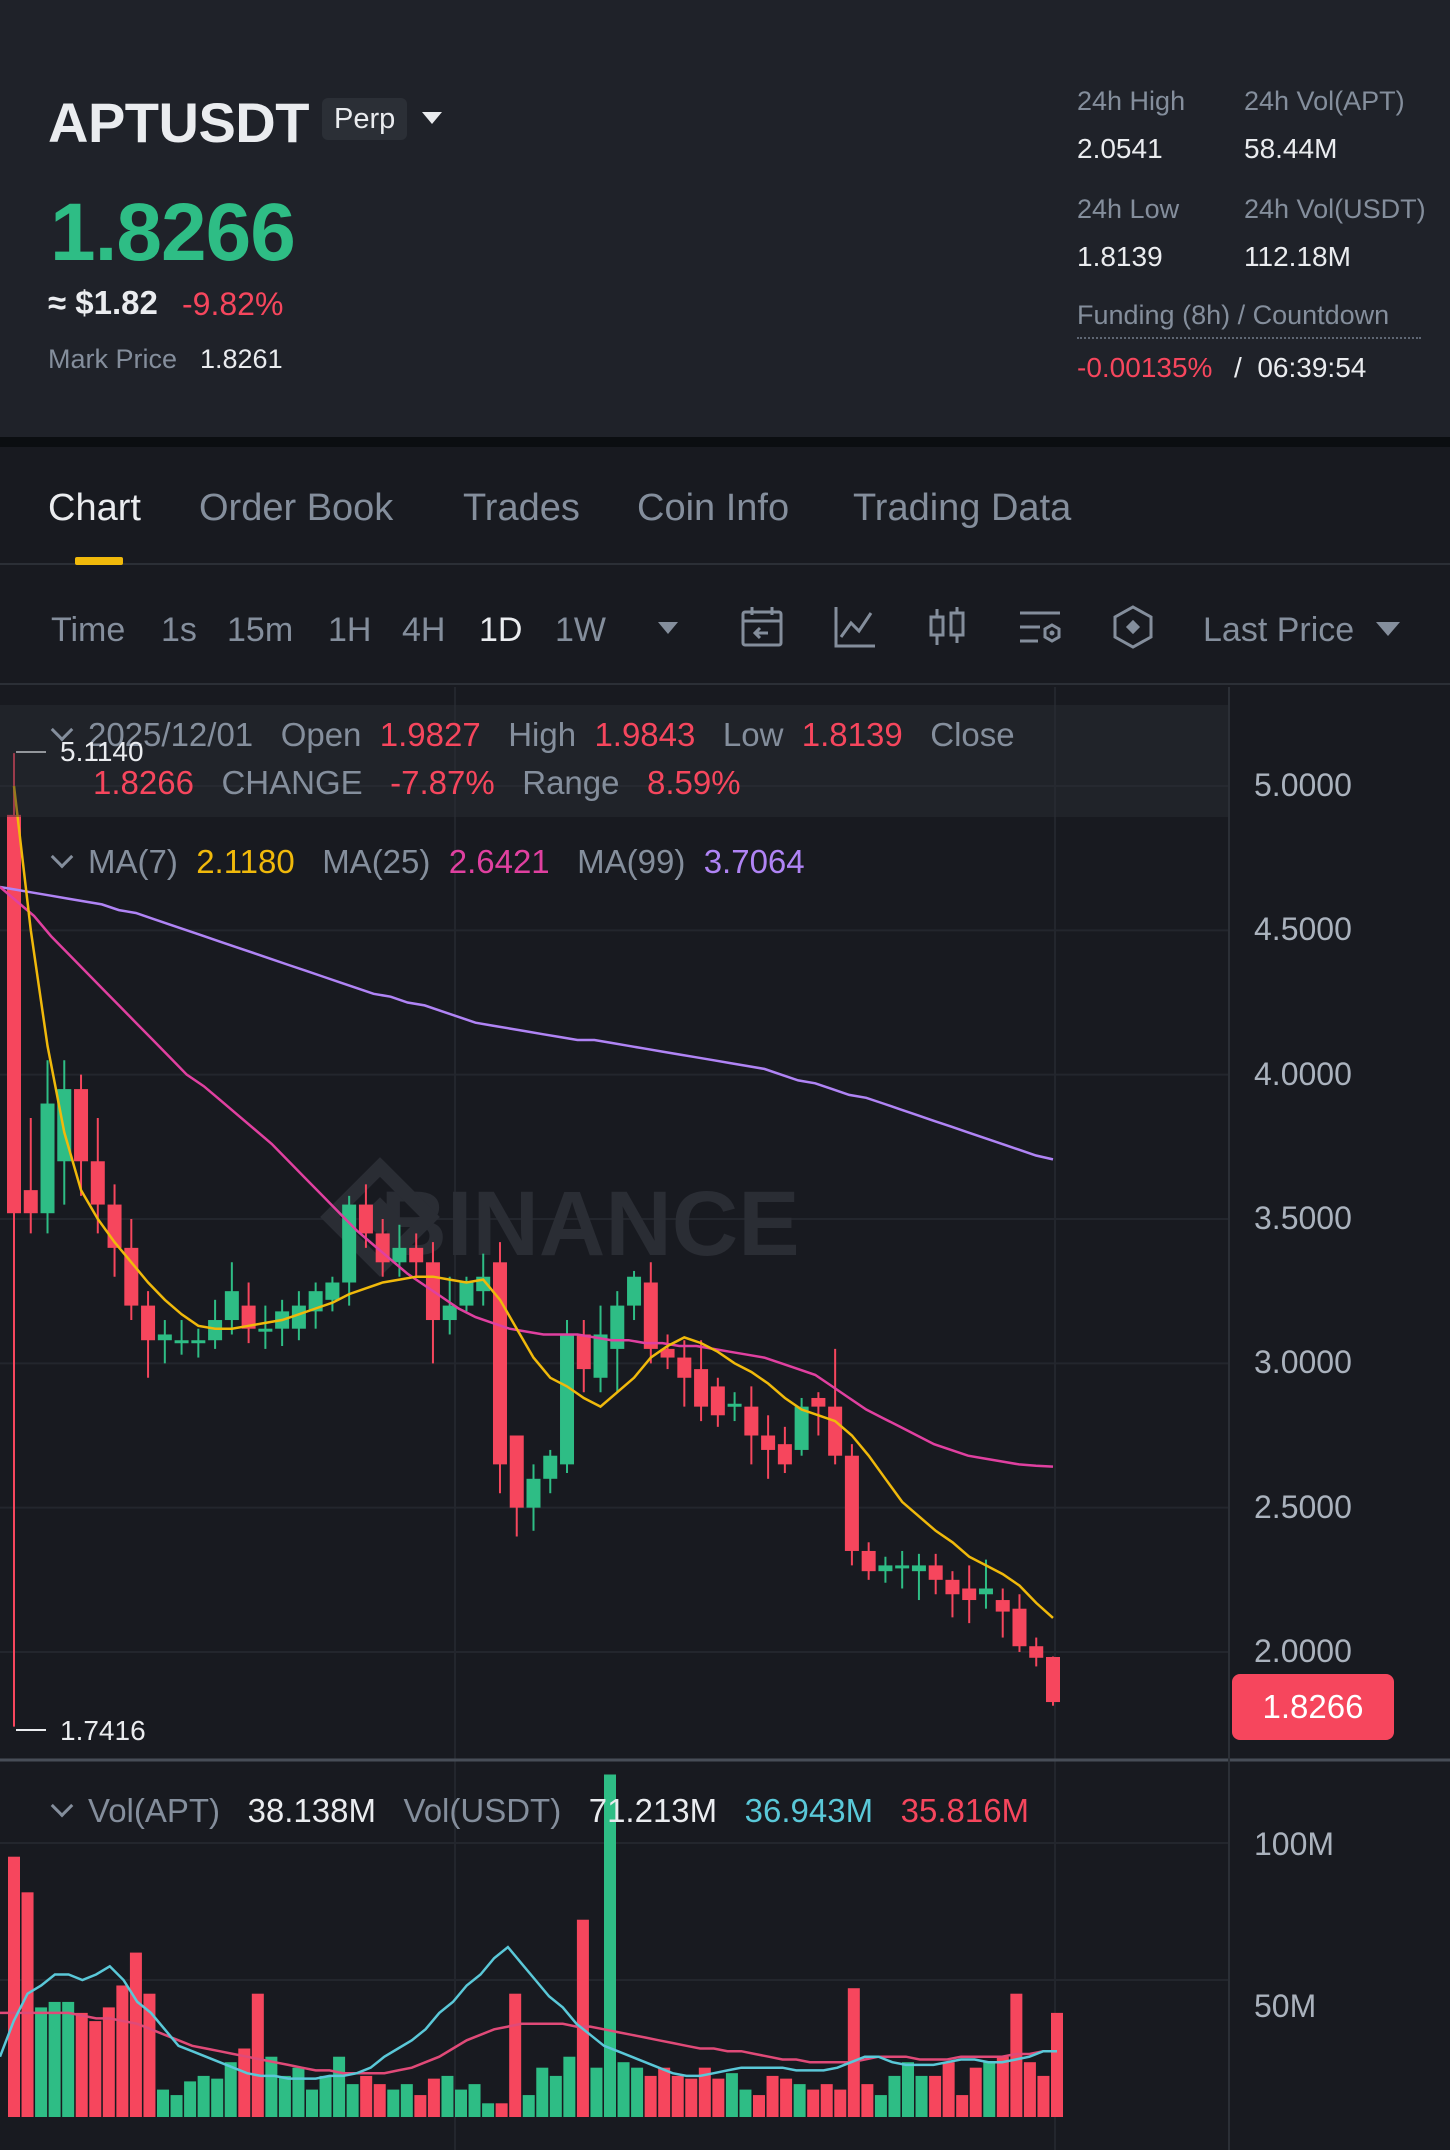  What do you see at coordinates (1303, 929) in the screenshot?
I see `price-axis-label: 4.5000` at bounding box center [1303, 929].